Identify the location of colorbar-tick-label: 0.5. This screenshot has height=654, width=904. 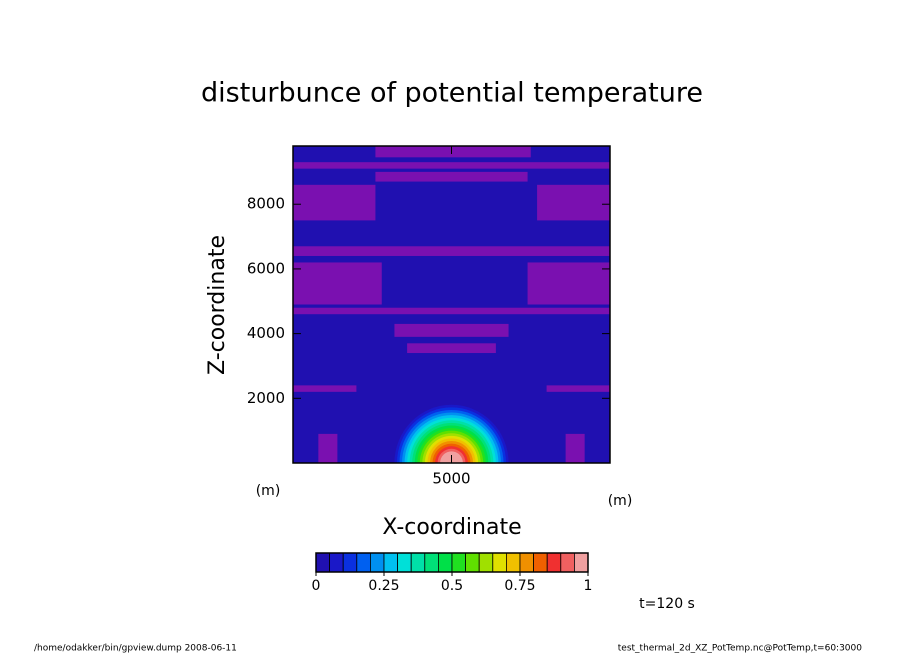
(452, 586).